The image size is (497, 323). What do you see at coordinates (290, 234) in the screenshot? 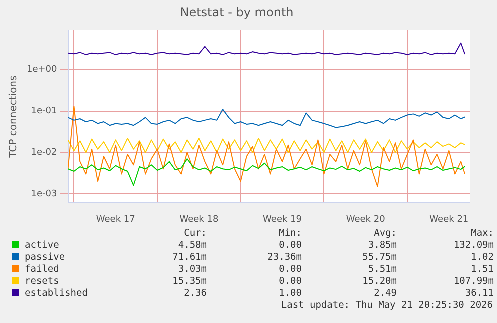
I see `text: Min:` at bounding box center [290, 234].